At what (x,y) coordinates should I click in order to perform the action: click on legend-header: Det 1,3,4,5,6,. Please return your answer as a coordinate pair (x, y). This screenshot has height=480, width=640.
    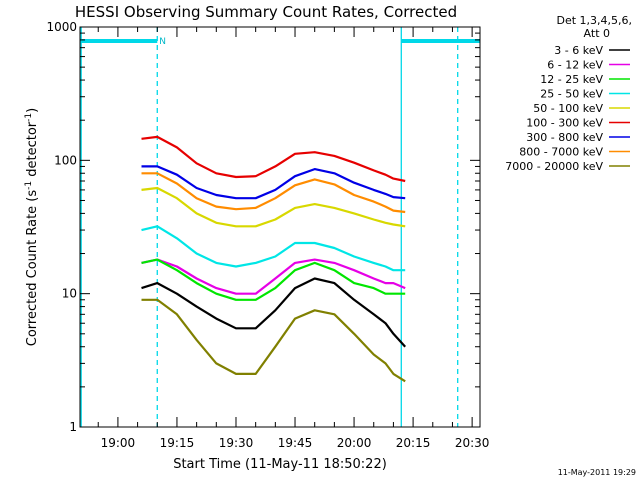
    Looking at the image, I should click on (594, 20).